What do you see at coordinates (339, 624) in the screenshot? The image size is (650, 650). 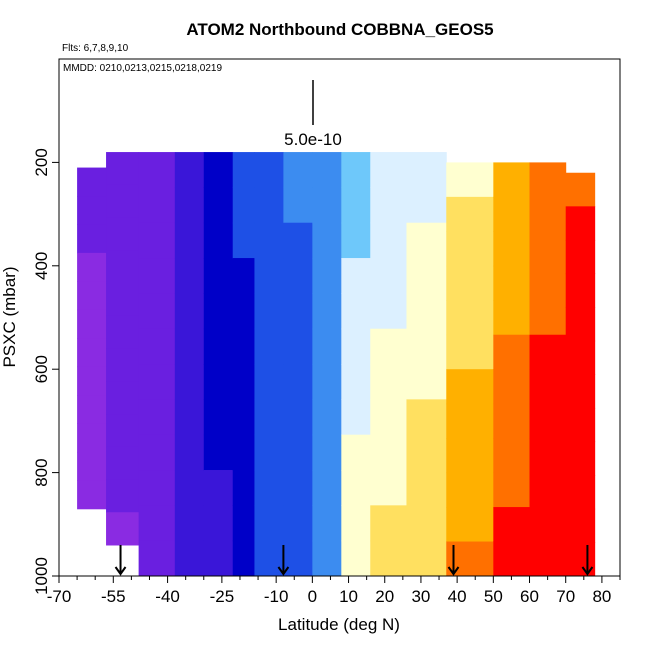 I see `x-axis-label: Latitude (deg N)` at bounding box center [339, 624].